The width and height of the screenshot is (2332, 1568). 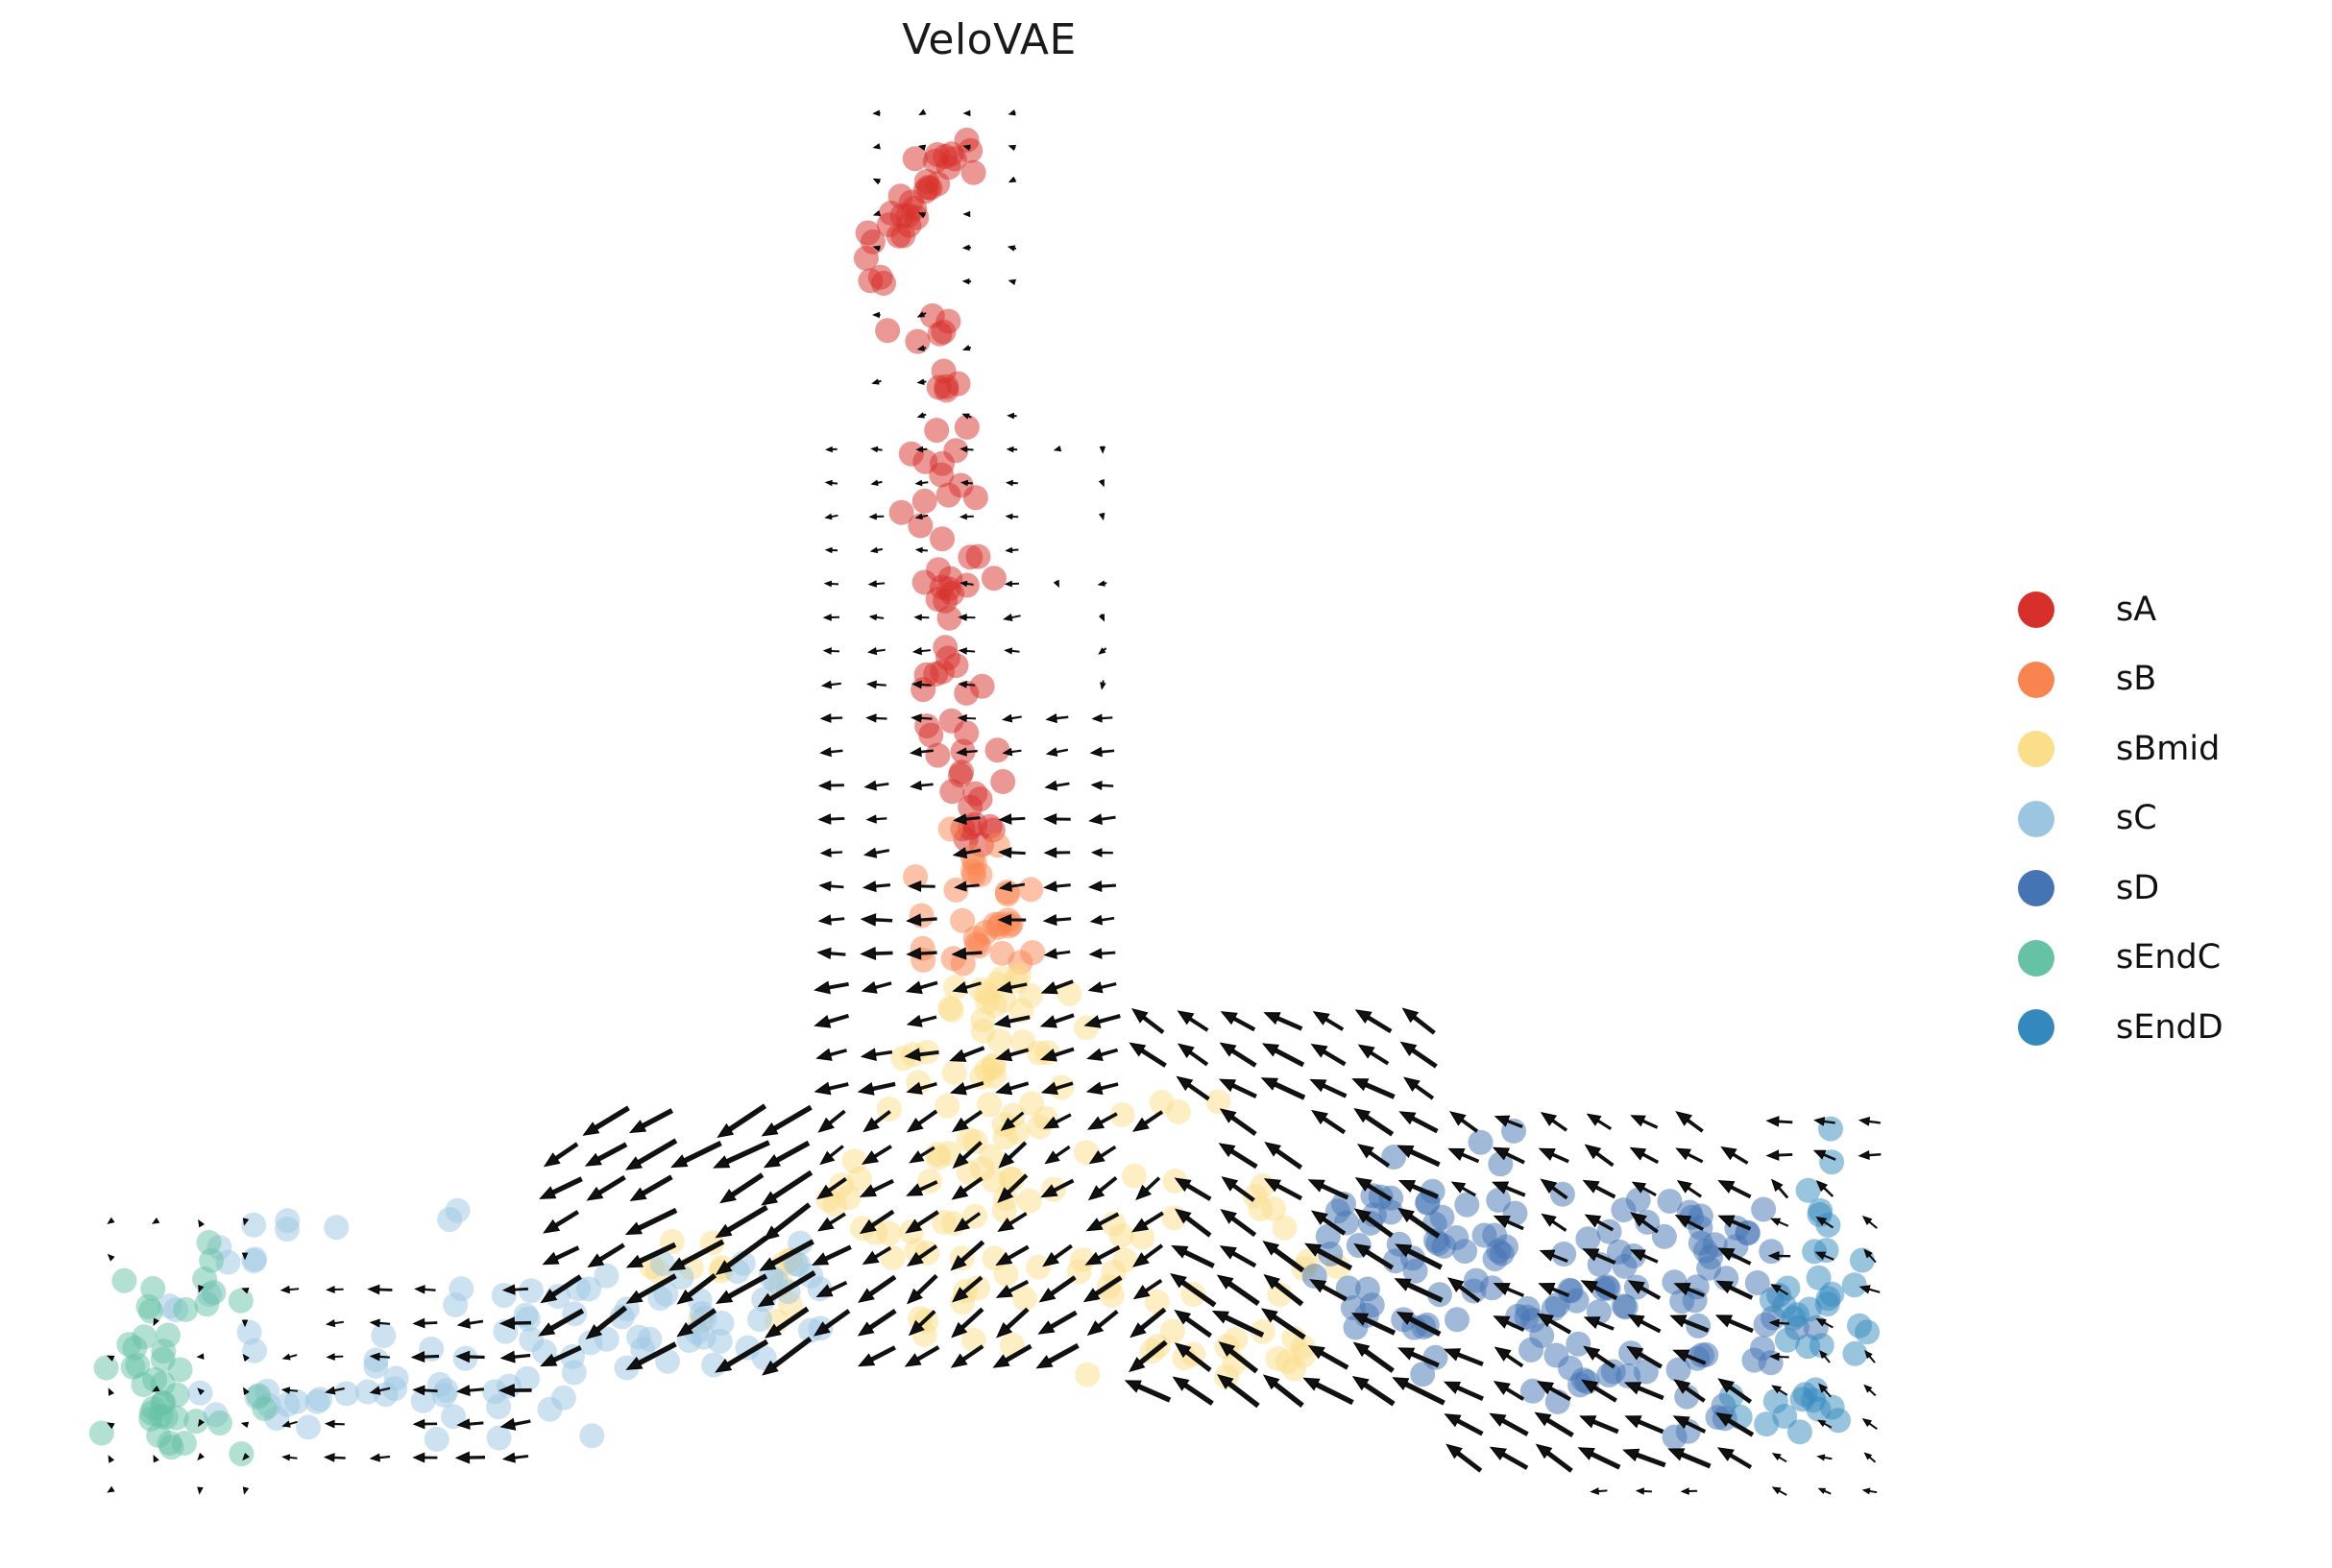 What do you see at coordinates (2136, 609) in the screenshot?
I see `legend-label: sA` at bounding box center [2136, 609].